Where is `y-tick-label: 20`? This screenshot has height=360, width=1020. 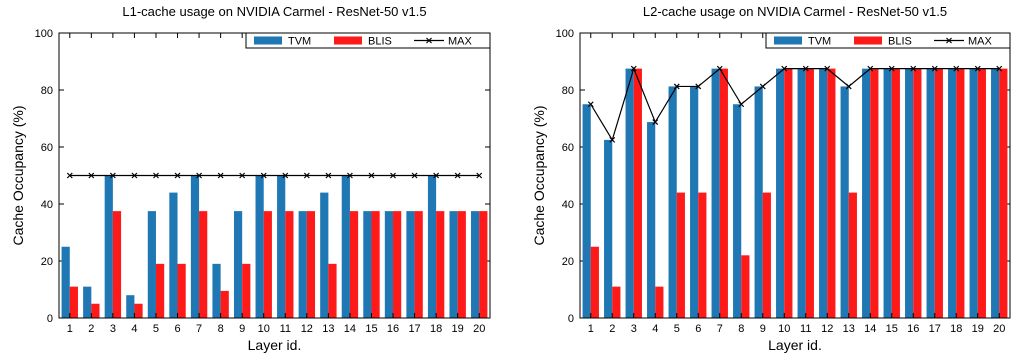 y-tick-label: 20 is located at coordinates (568, 262).